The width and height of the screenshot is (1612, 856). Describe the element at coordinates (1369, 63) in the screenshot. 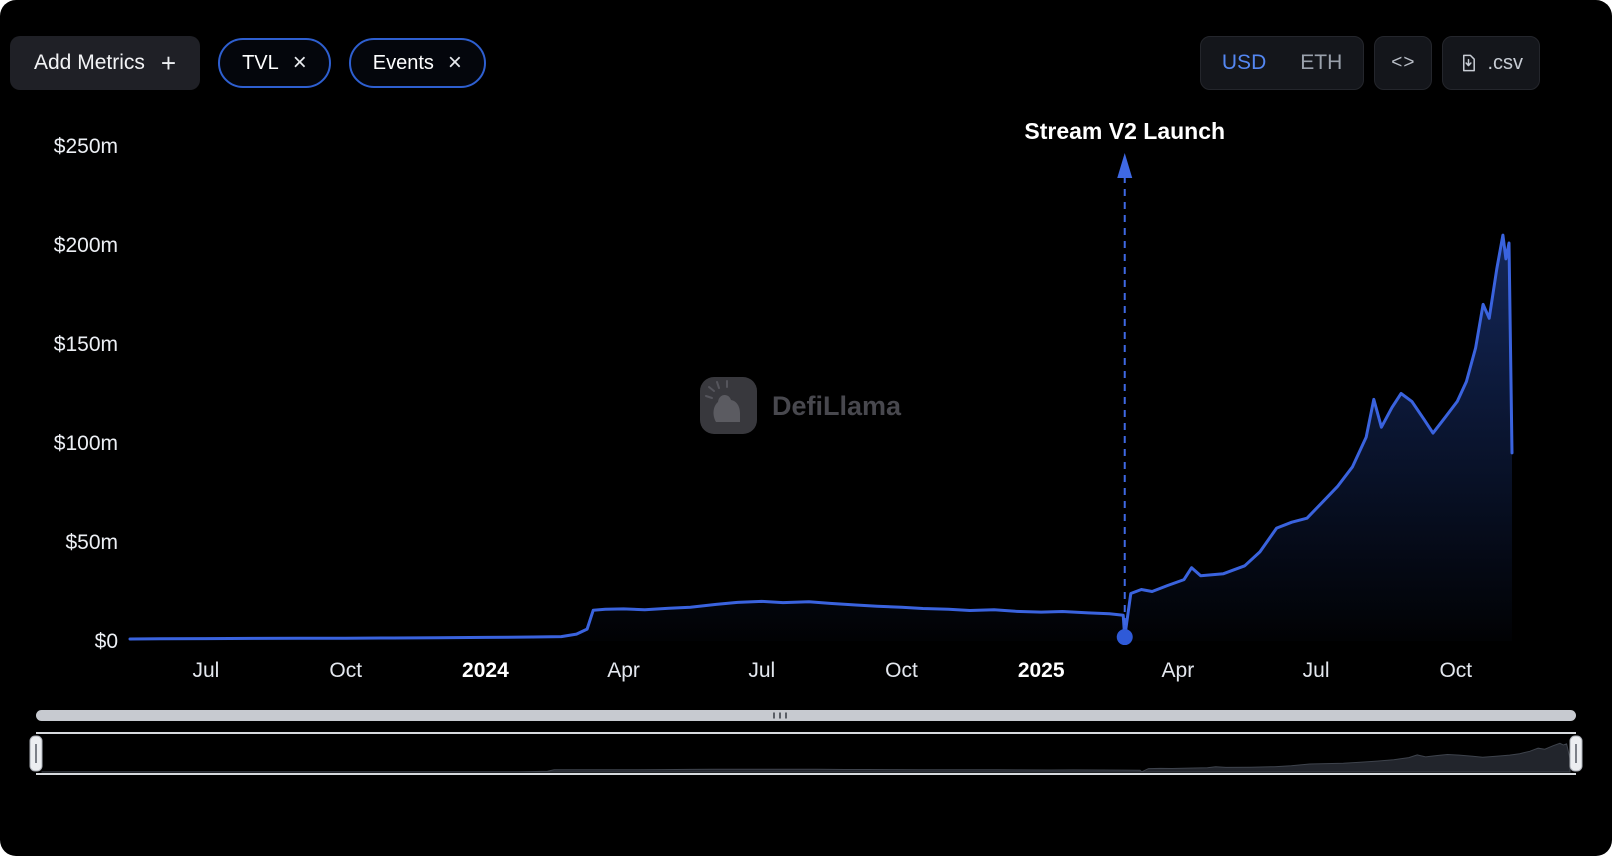

I see `toolbar-right-group: USD ETH <> .csv` at that location.